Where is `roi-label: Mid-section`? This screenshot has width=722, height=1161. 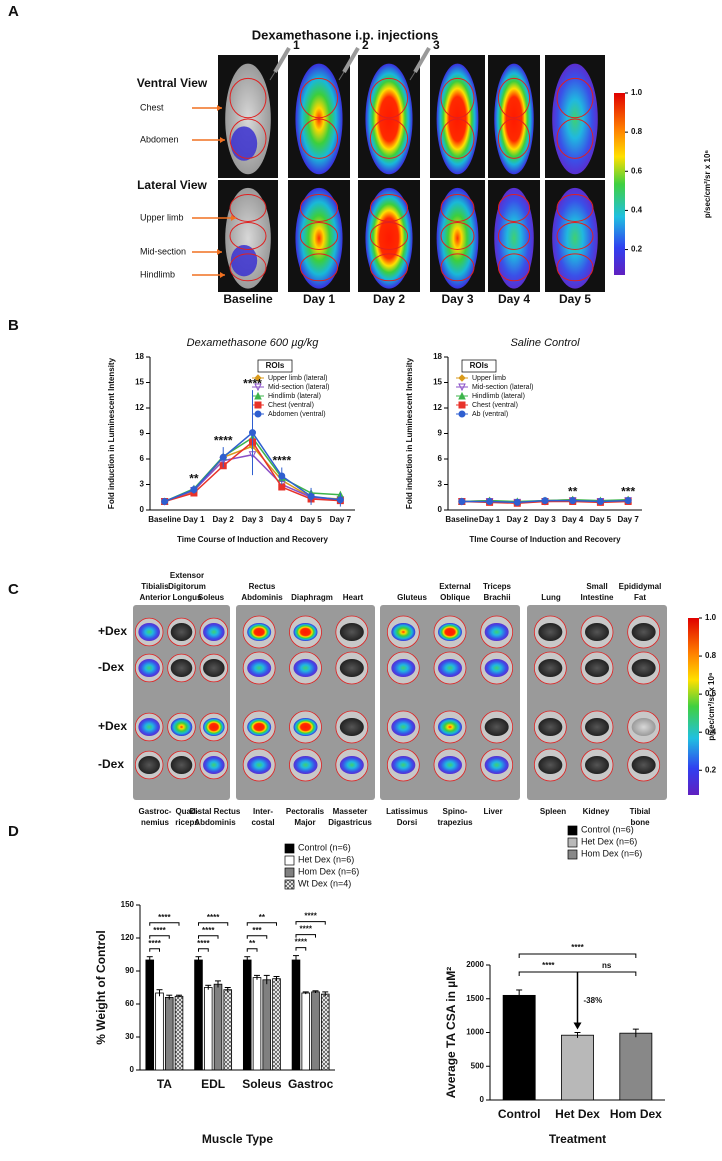
roi-label: Mid-section is located at coordinates (163, 251).